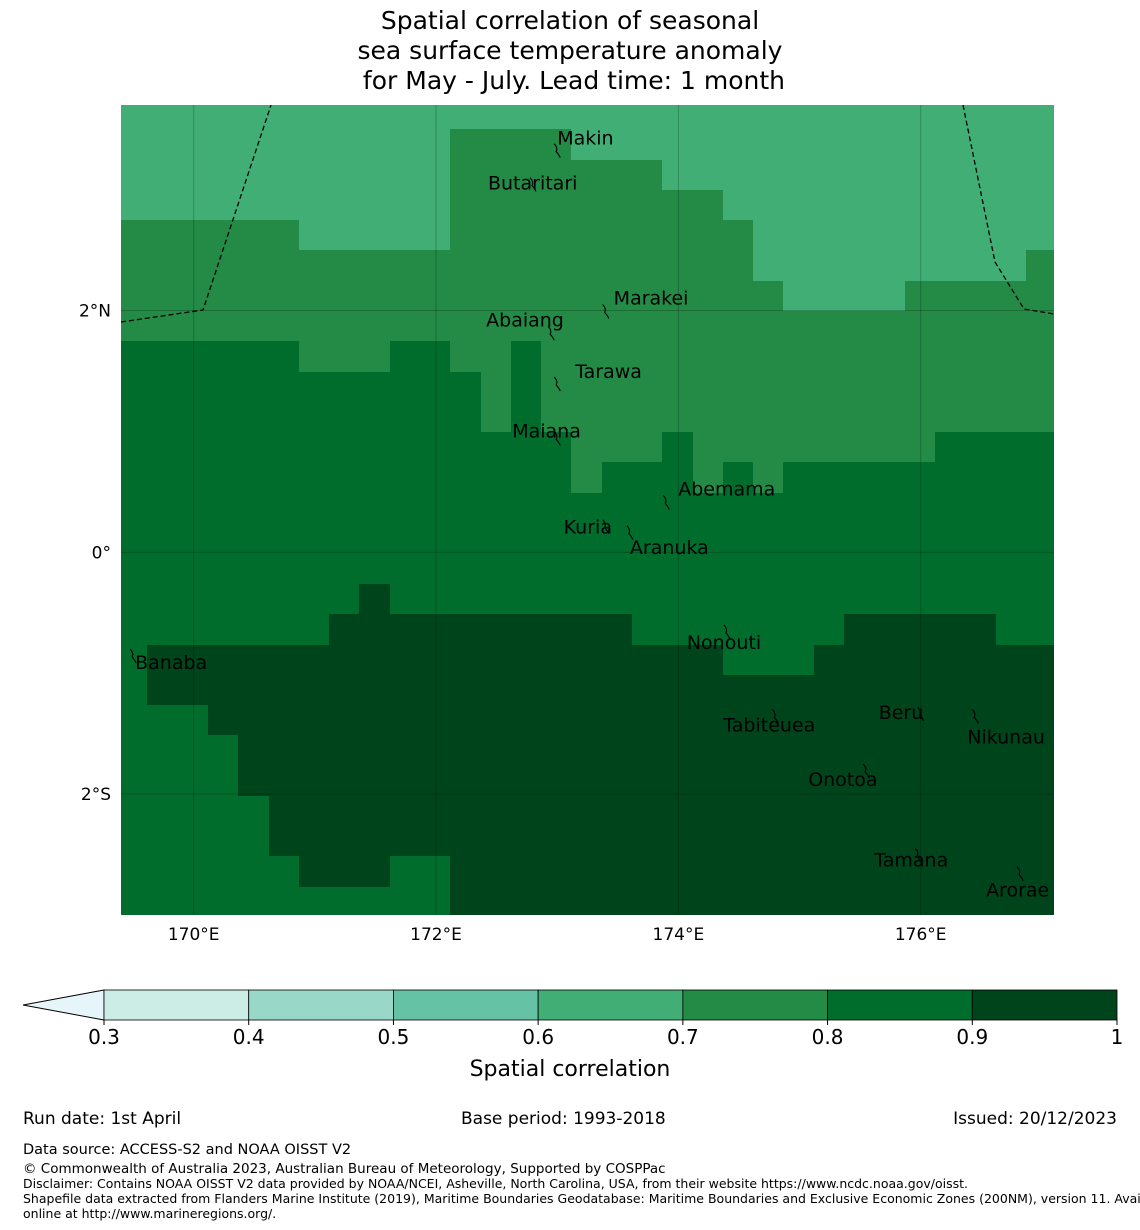 The height and width of the screenshot is (1230, 1140). What do you see at coordinates (95, 312) in the screenshot?
I see `lat-label: 2°N` at bounding box center [95, 312].